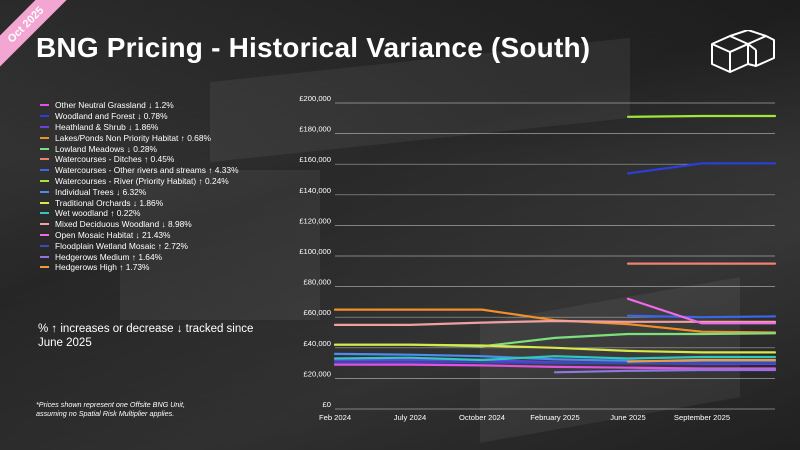 The width and height of the screenshot is (800, 450). I want to click on x-tick-label: February 2025, so click(554, 417).